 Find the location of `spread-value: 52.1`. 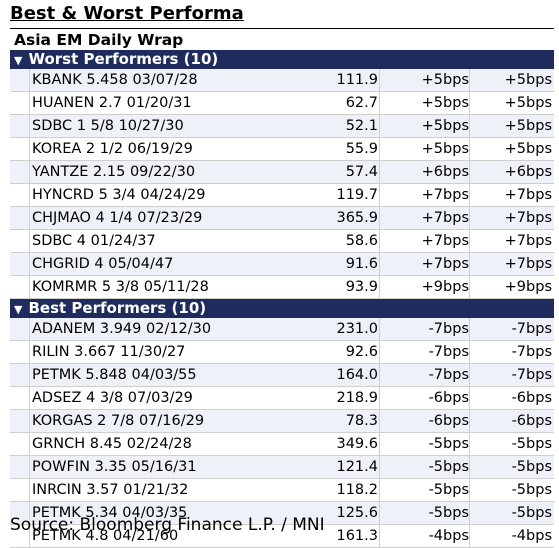

spread-value: 52.1 is located at coordinates (361, 126).